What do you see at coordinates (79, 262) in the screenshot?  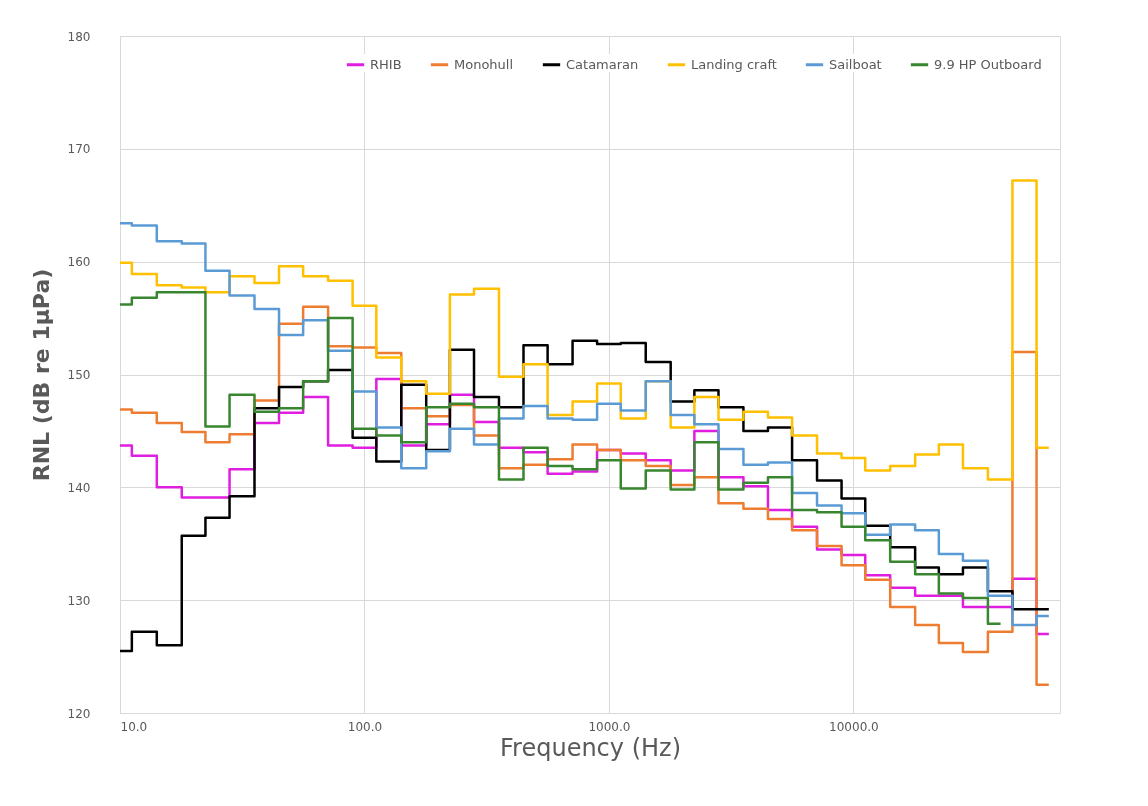 I see `y-tick-label: 160` at bounding box center [79, 262].